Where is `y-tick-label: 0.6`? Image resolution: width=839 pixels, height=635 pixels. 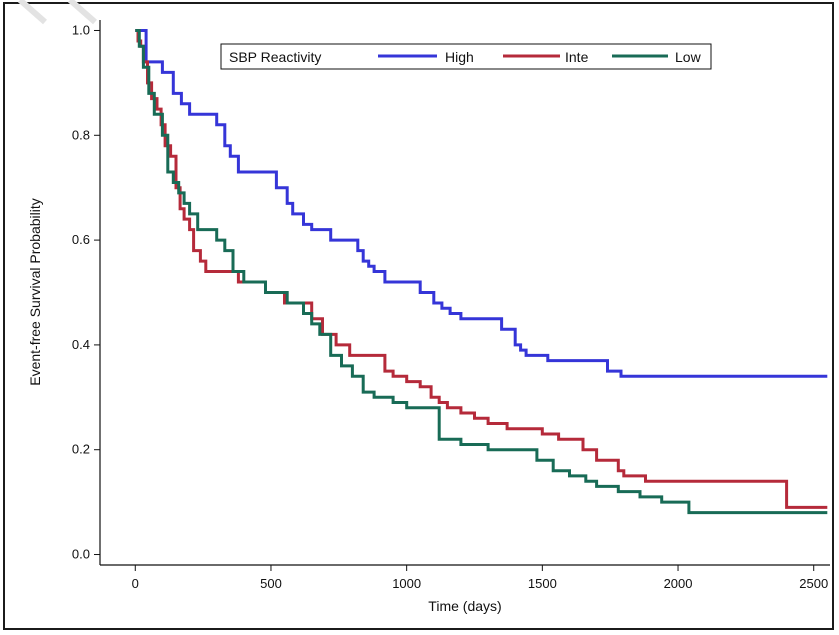 y-tick-label: 0.6 is located at coordinates (81, 239).